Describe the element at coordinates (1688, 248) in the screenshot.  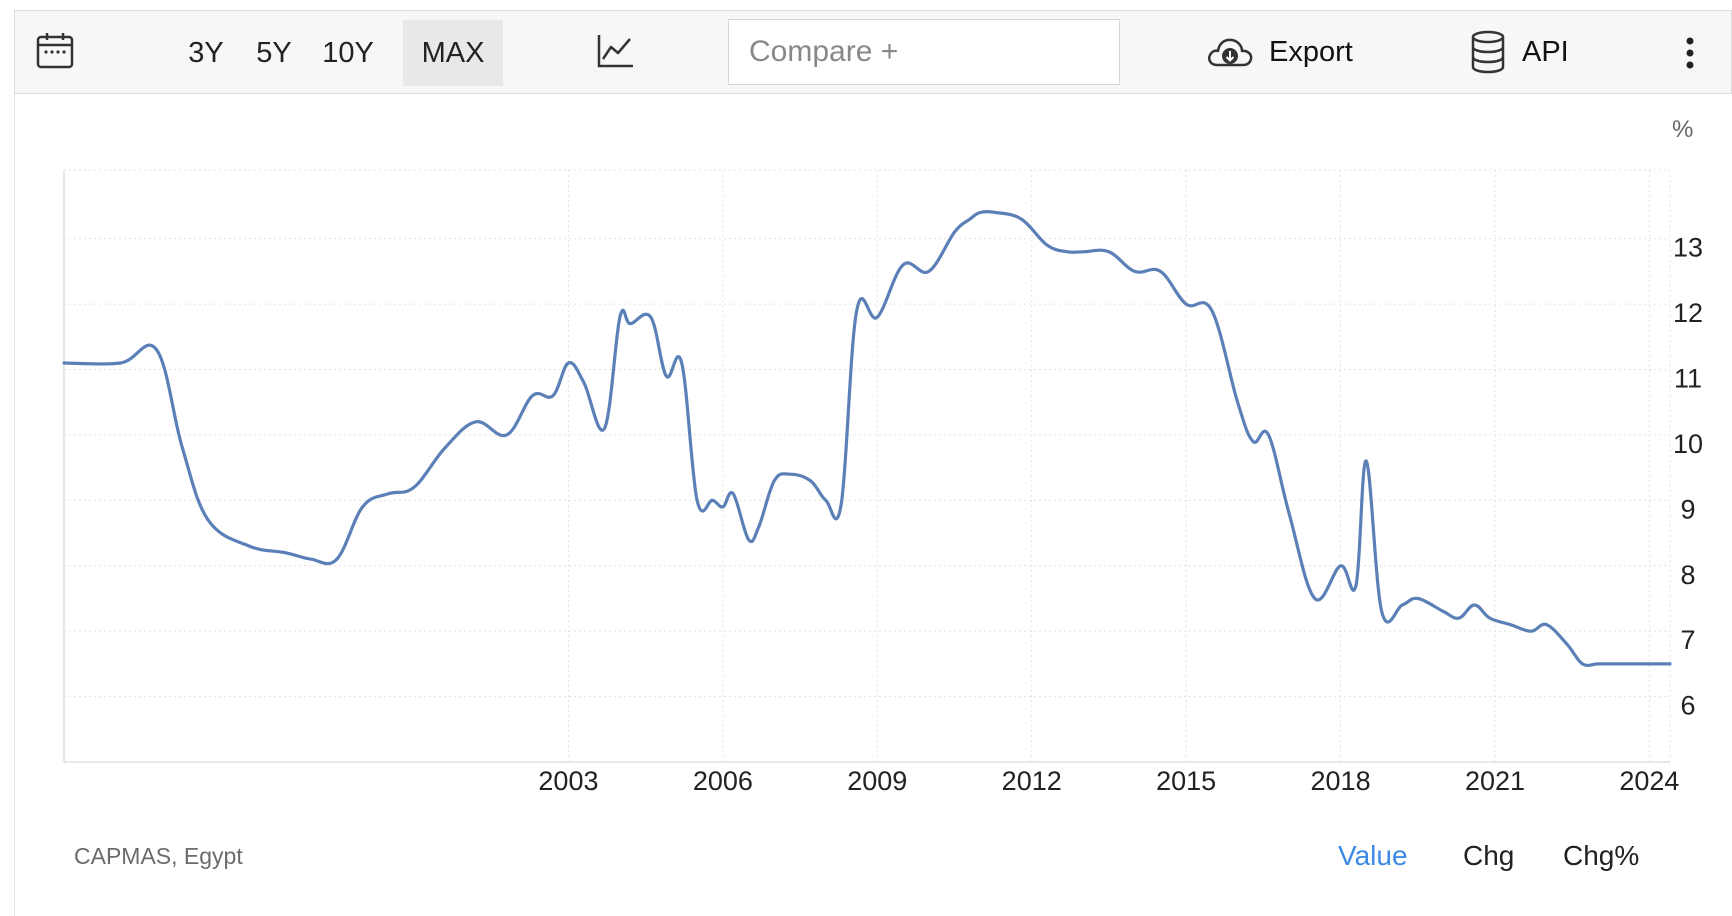
I see `y-tick-label: 13` at that location.